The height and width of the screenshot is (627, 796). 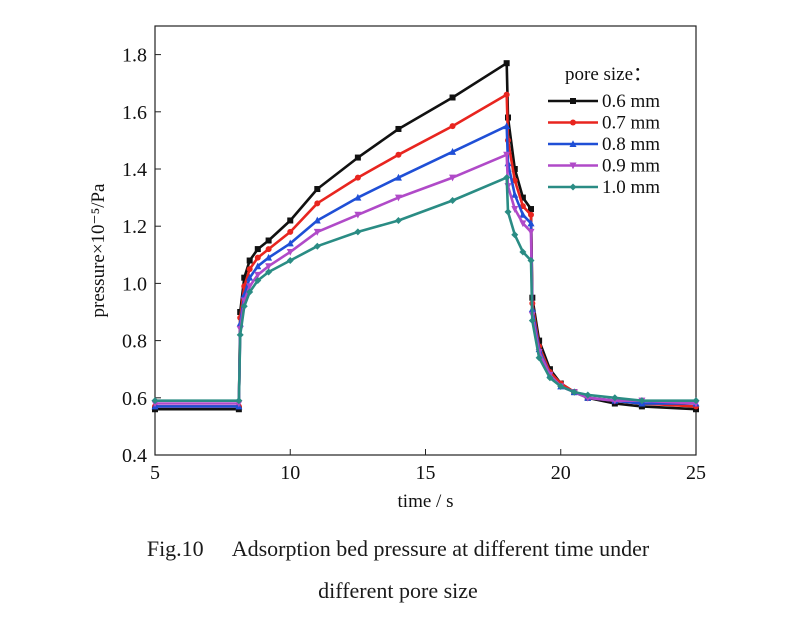 I want to click on legend-label-0-6-mm: 0.6 mm, so click(x=631, y=101).